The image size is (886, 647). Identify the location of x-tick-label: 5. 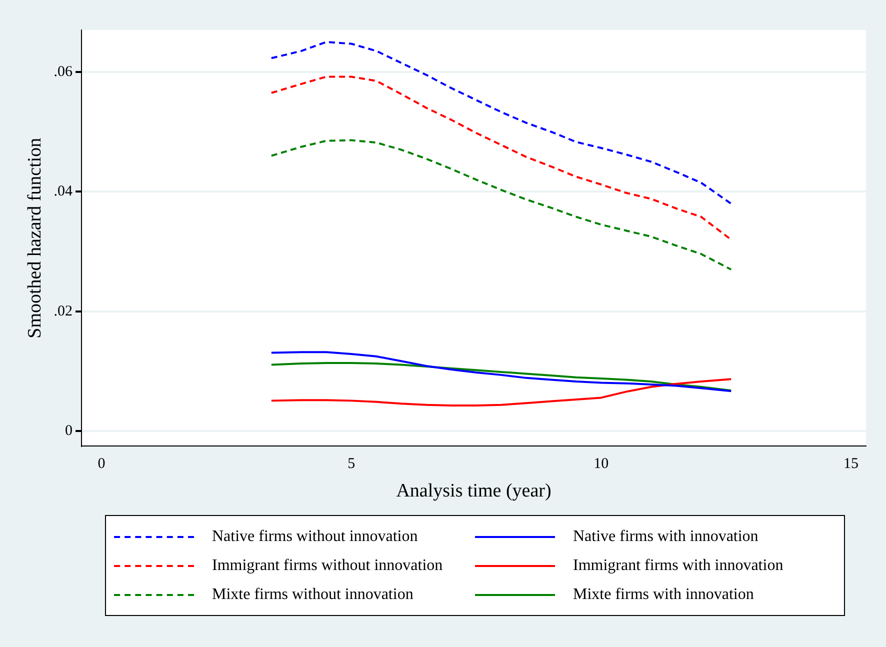
(352, 464).